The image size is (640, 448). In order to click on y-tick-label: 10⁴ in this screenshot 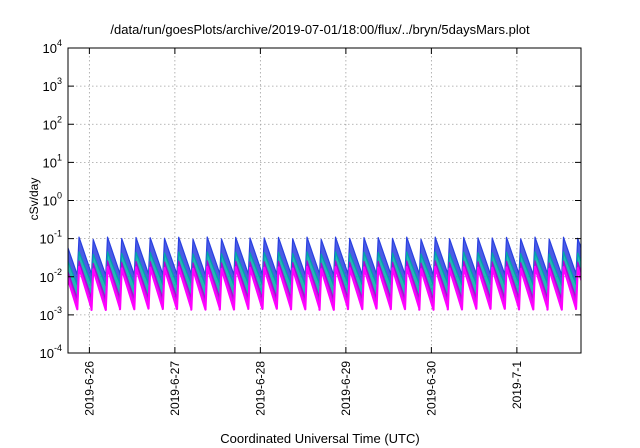, I will do `click(52, 47)`.